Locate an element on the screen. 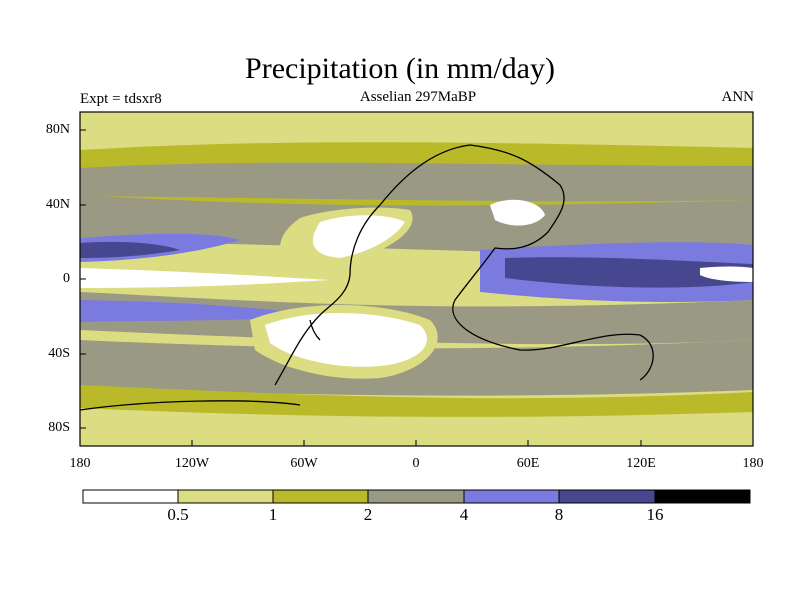  colorbar-label: 1 is located at coordinates (273, 514).